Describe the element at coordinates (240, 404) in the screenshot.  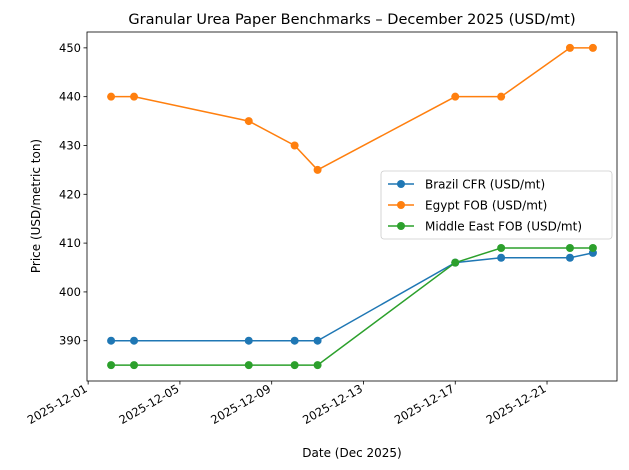
I see `x-tick-label: 2025-12-09` at that location.